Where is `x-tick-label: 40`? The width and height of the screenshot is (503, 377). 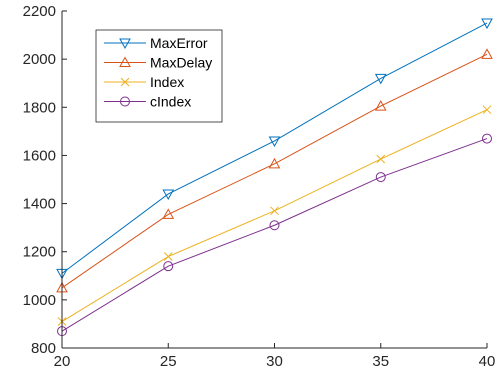 x-tick-label: 40 is located at coordinates (487, 361).